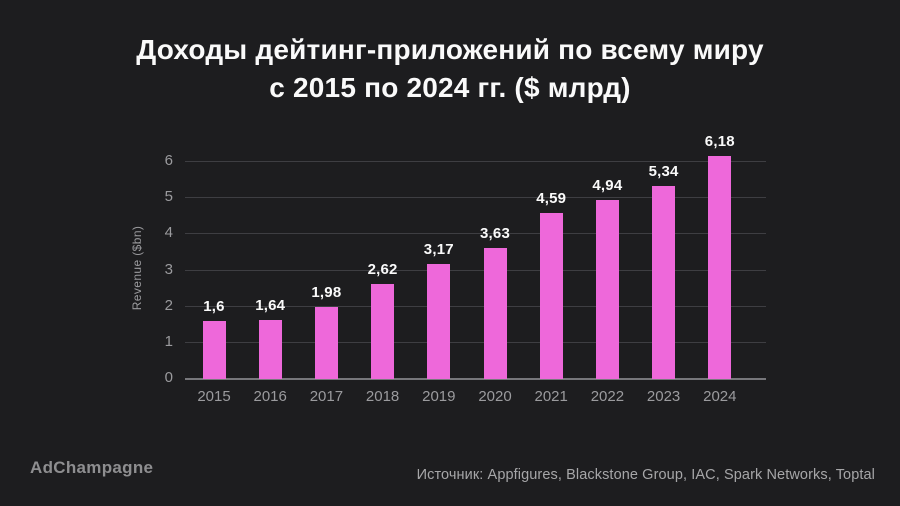 Image resolution: width=900 pixels, height=506 pixels. Describe the element at coordinates (719, 141) in the screenshot. I see `value-label-2024: 6,18` at that location.